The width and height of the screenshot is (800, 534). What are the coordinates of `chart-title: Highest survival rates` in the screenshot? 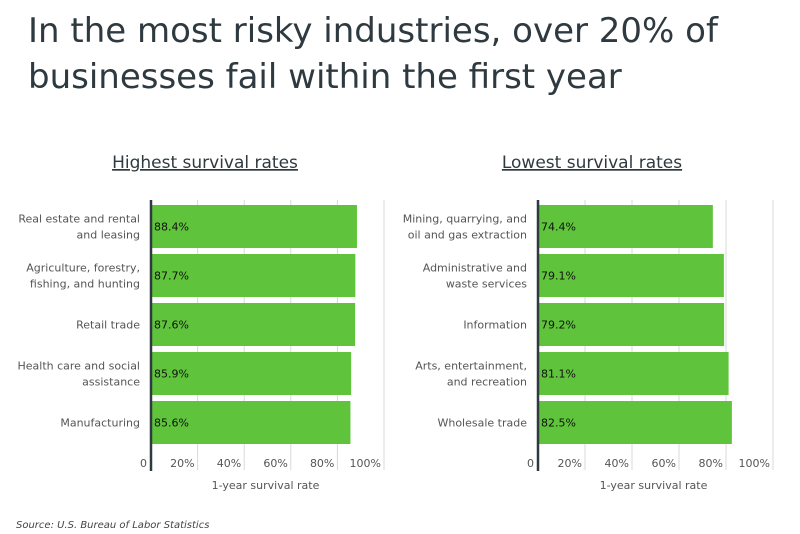 It's located at (205, 163).